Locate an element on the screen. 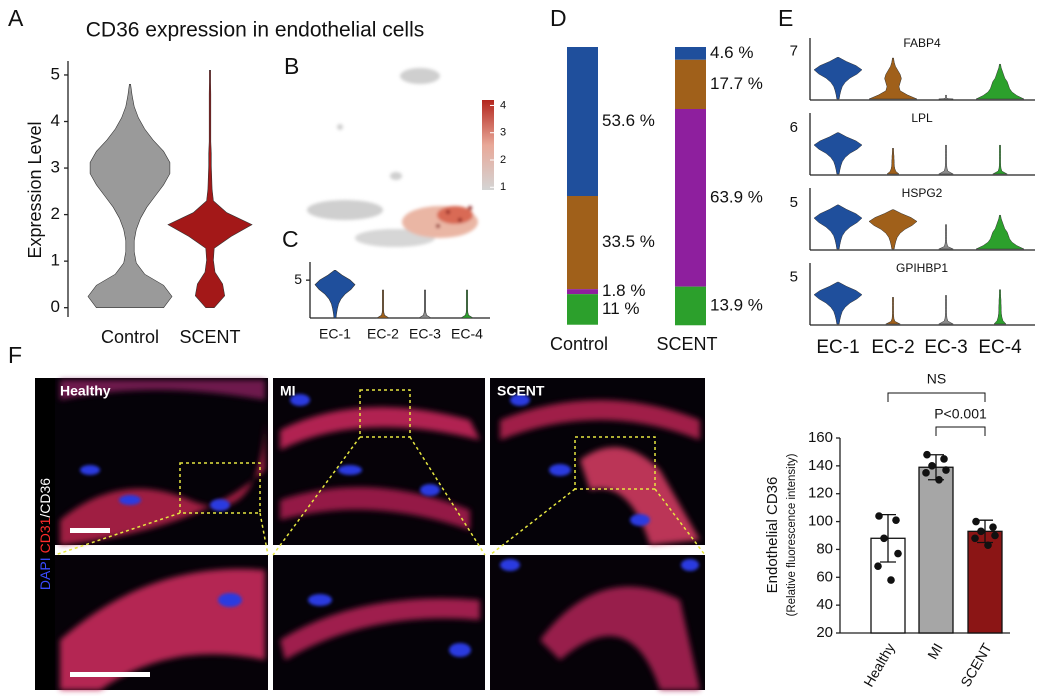 The image size is (1042, 696). y-tick-label: 3 is located at coordinates (55, 167).